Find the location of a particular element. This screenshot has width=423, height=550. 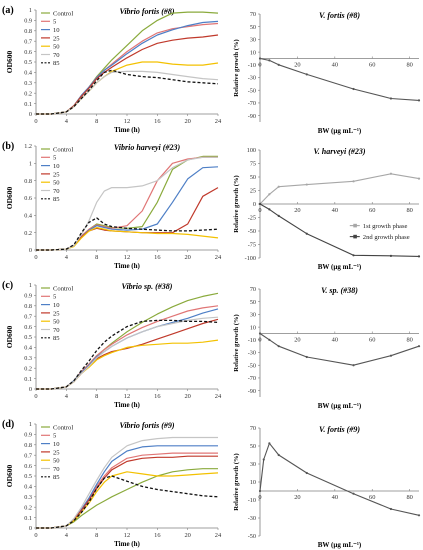

y-tick-label: 0.8 is located at coordinates (28, 445).